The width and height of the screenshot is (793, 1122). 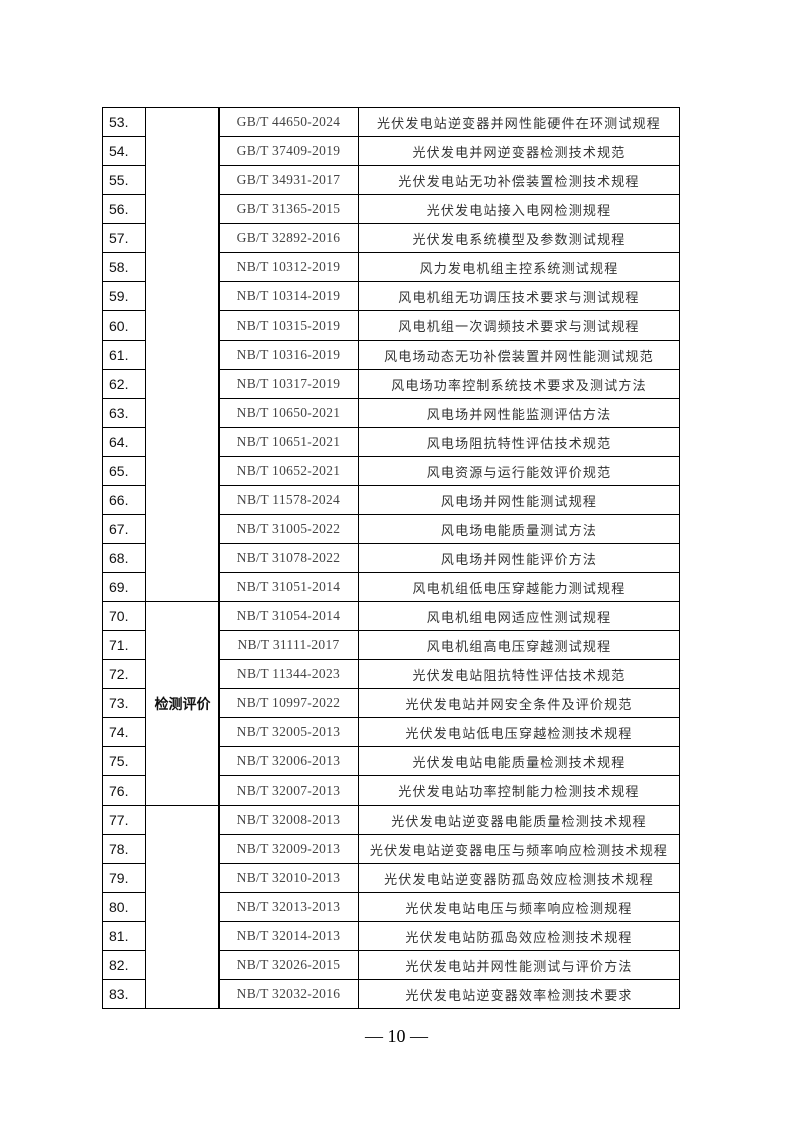 I want to click on standard-title: 风电机组一次调频技术要求与测试规程, so click(x=519, y=325).